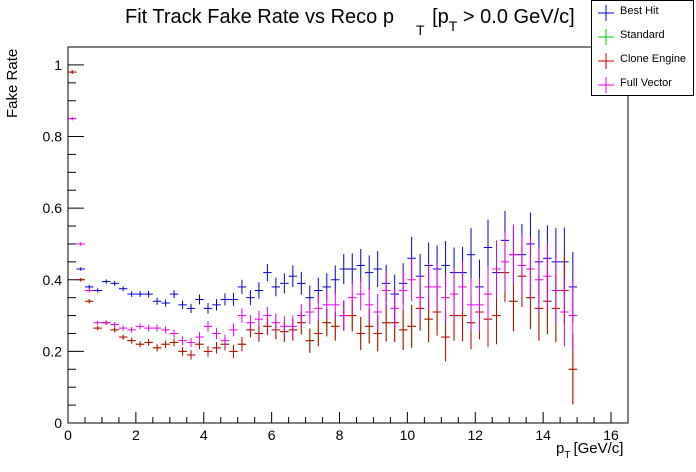 The width and height of the screenshot is (696, 472). I want to click on legend-label-full-vector: Full Vector, so click(646, 83).